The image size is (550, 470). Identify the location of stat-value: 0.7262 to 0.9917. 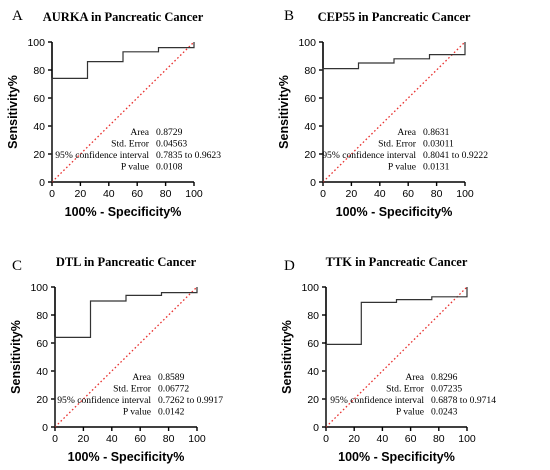
(190, 400).